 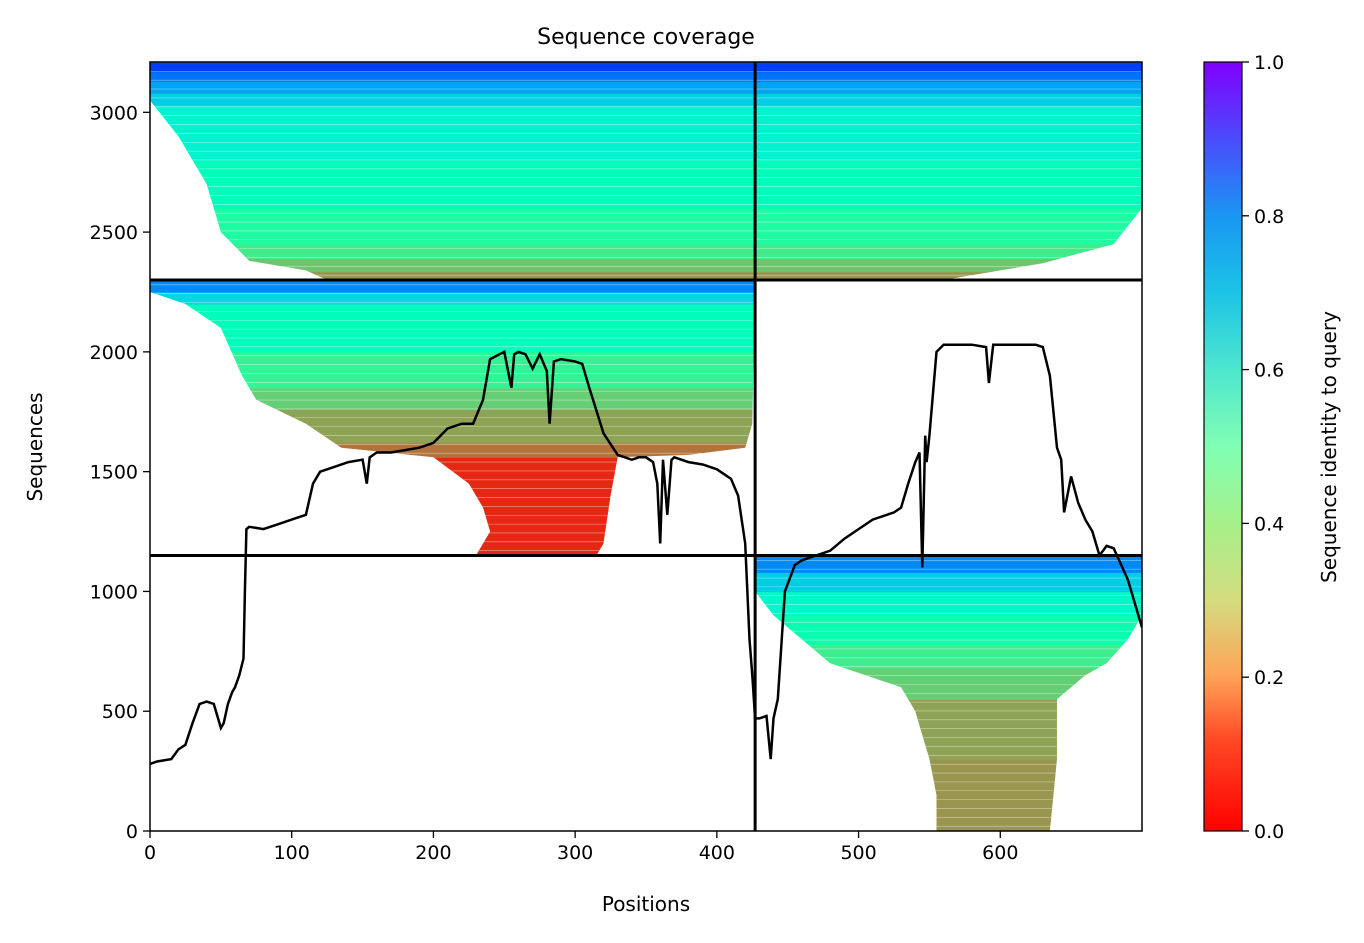 I want to click on y-tick-label: 3000, so click(x=114, y=113).